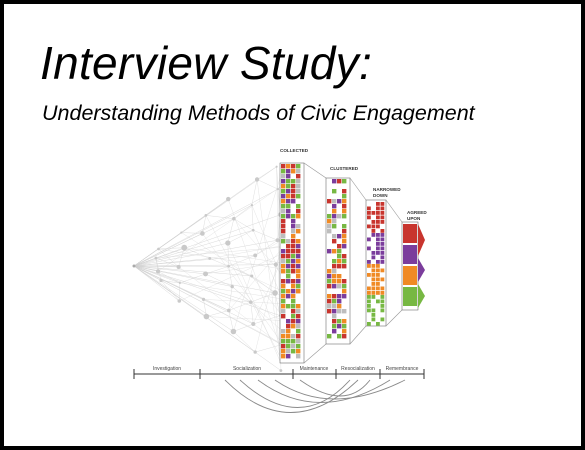 The image size is (585, 450). I want to click on stage-label-collected: COLLECTED, so click(294, 150).